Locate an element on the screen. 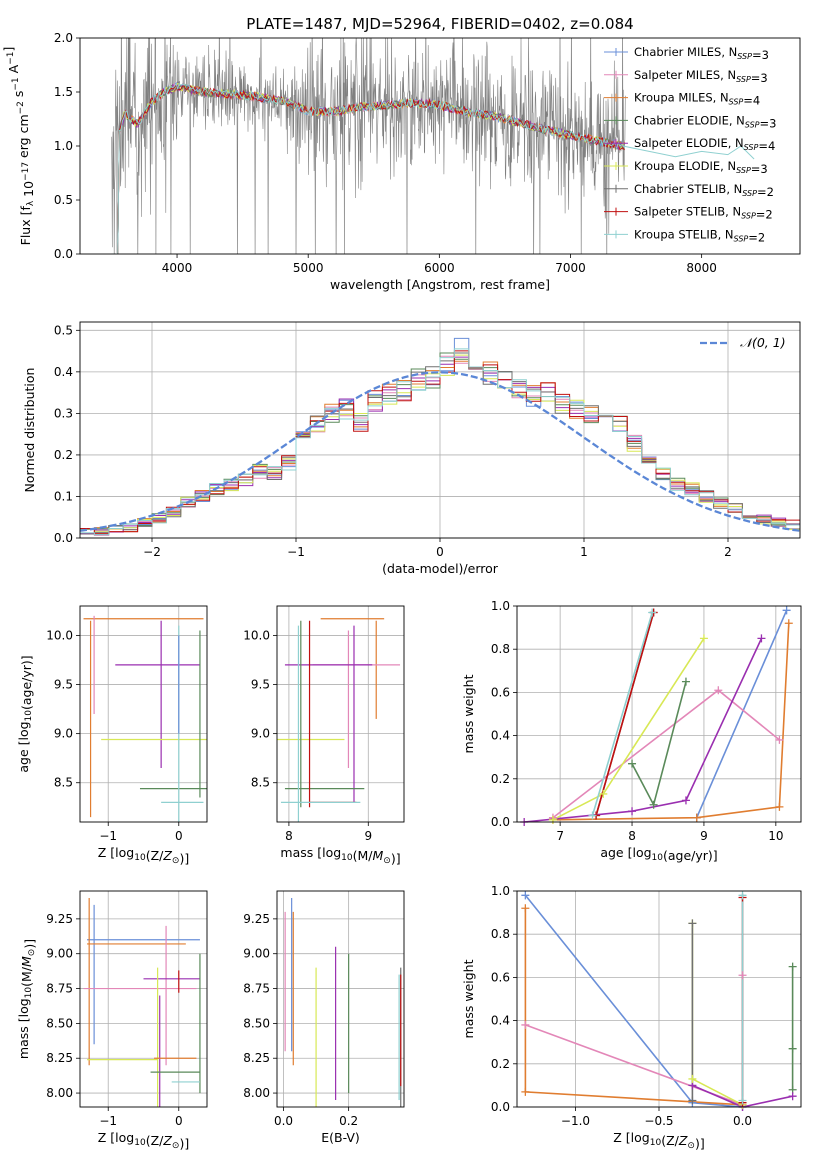 The image size is (819, 1170). plot-background is located at coordinates (340, 999).